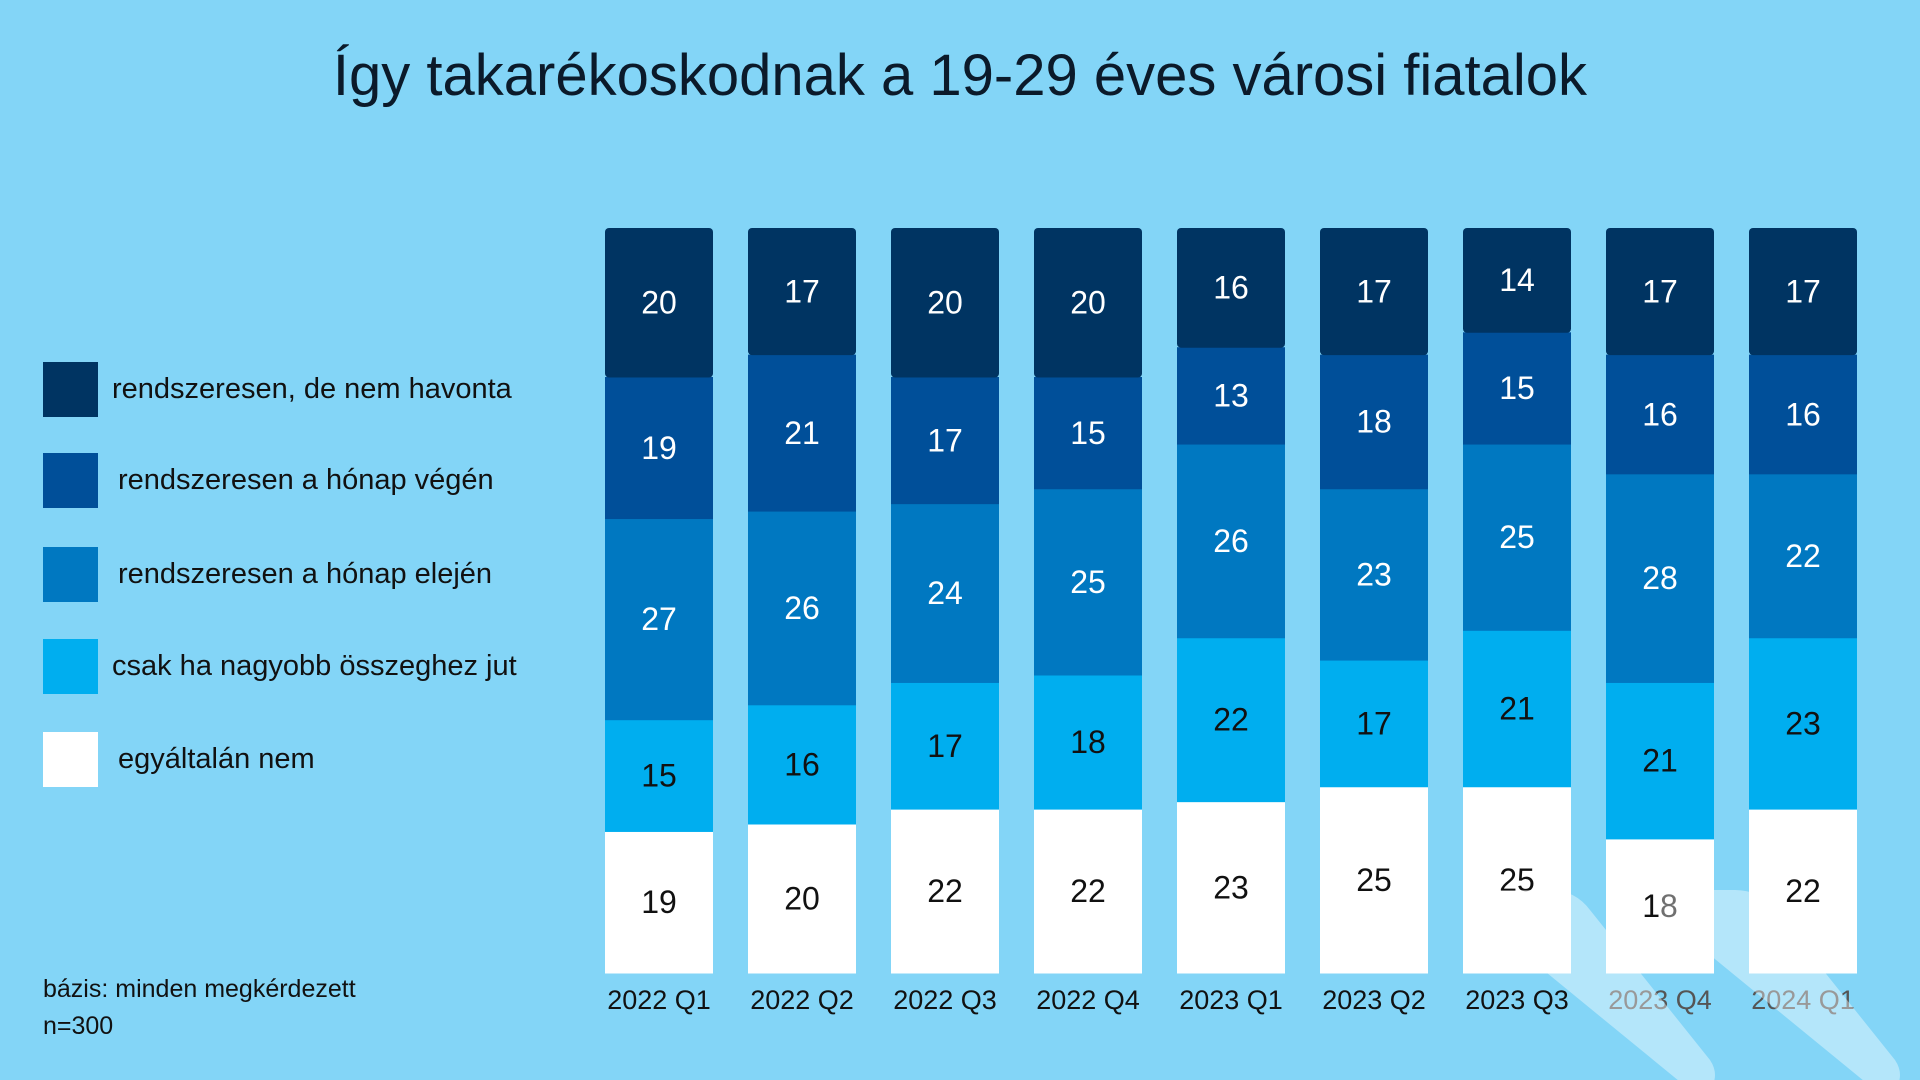 The image size is (1920, 1080). I want to click on legend-item-larger-sum: csak ha nagyobb összeghez jut, so click(280, 666).